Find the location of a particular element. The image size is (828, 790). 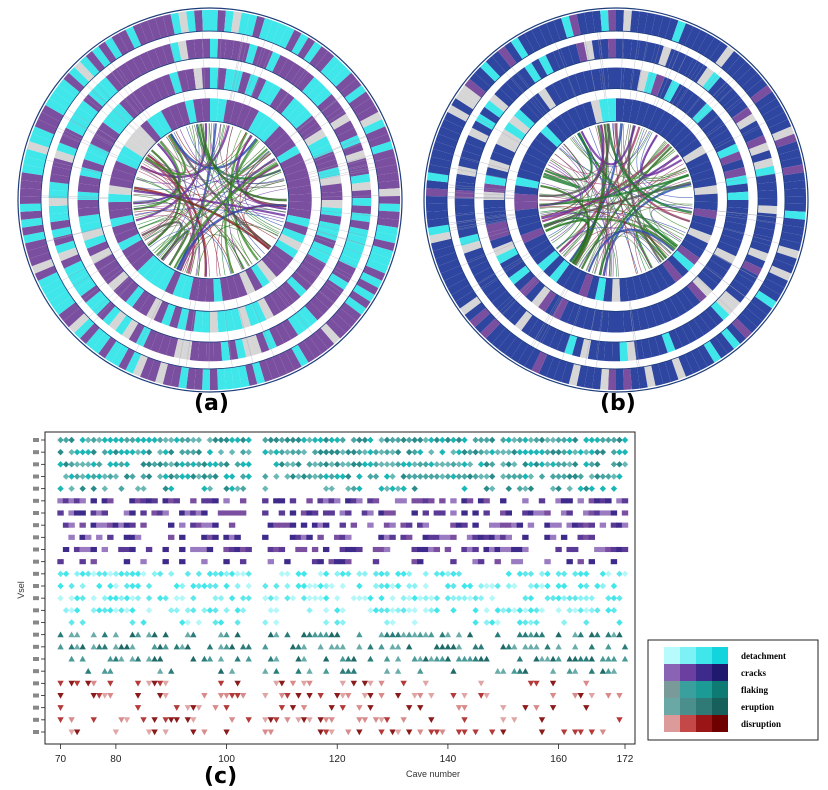

link-curve is located at coordinates (611, 199).